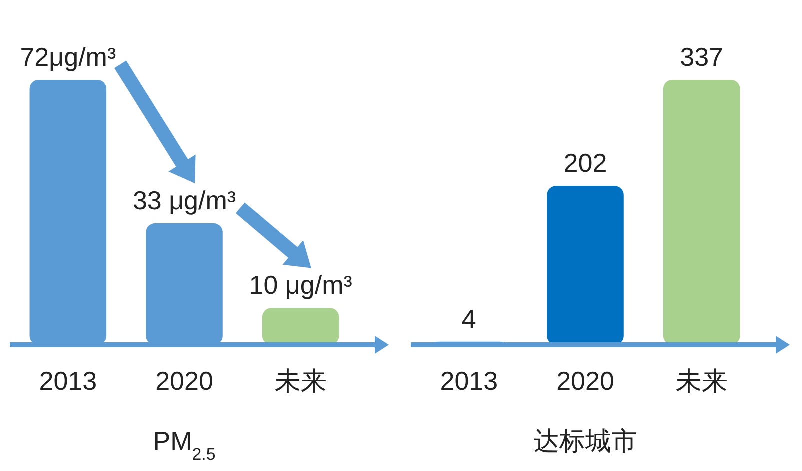 The height and width of the screenshot is (471, 802). Describe the element at coordinates (586, 163) in the screenshot. I see `data-label: 202` at that location.